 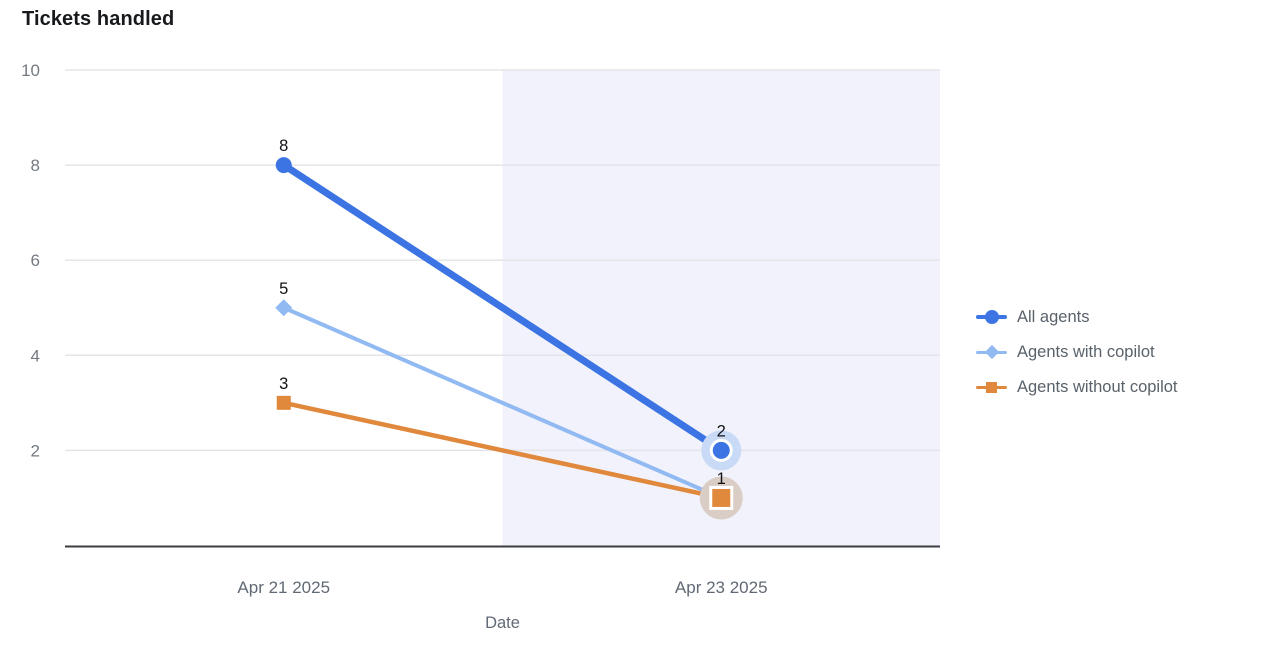 I want to click on y-axis-tick-label: 4, so click(x=35, y=355).